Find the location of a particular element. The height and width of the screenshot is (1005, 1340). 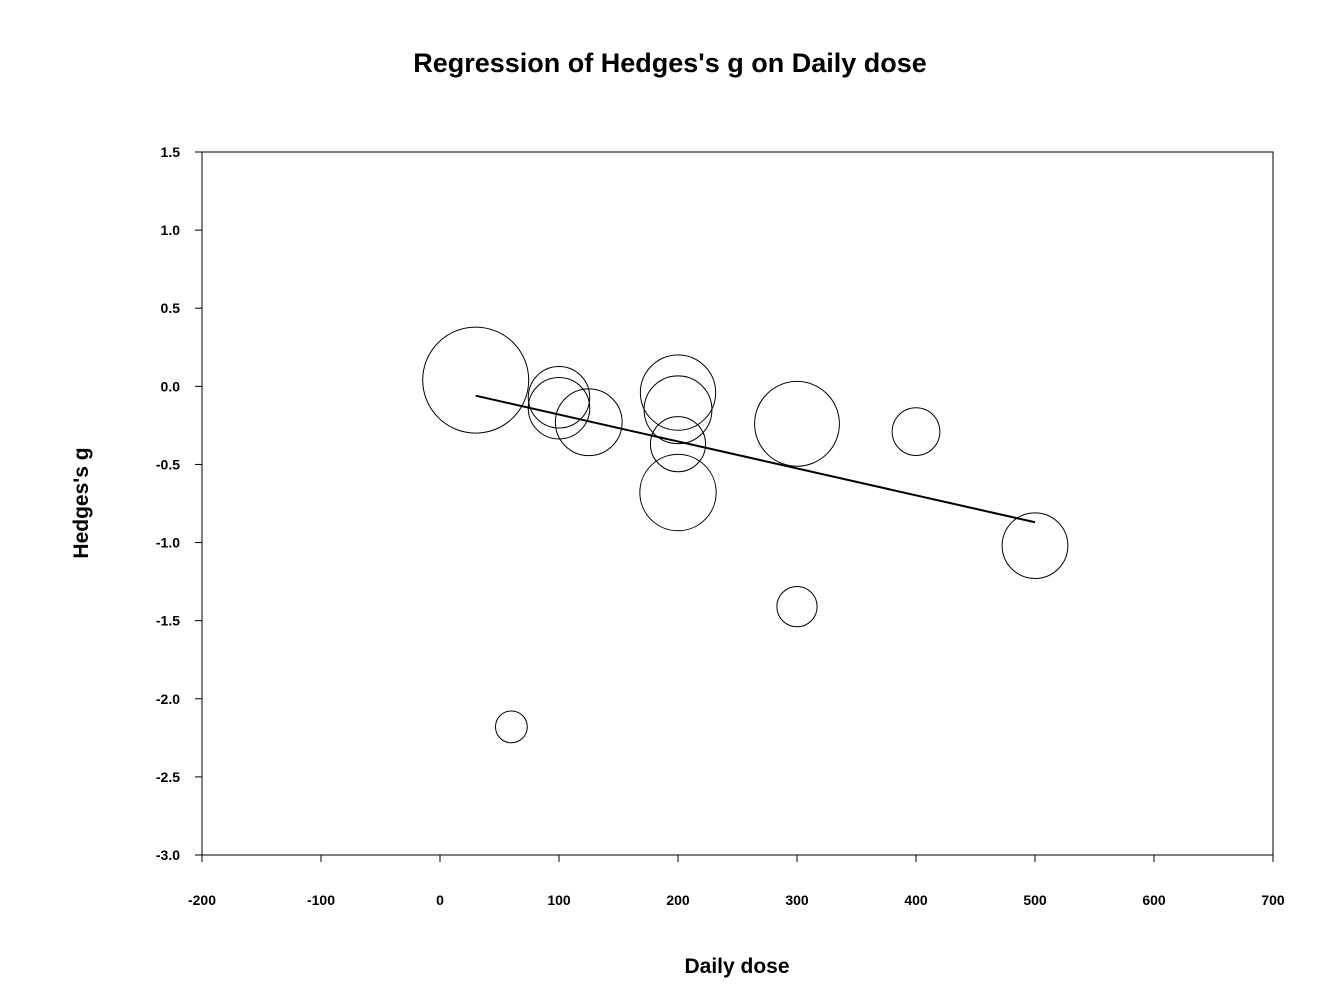

y-tick-label: -1.0 is located at coordinates (168, 543).